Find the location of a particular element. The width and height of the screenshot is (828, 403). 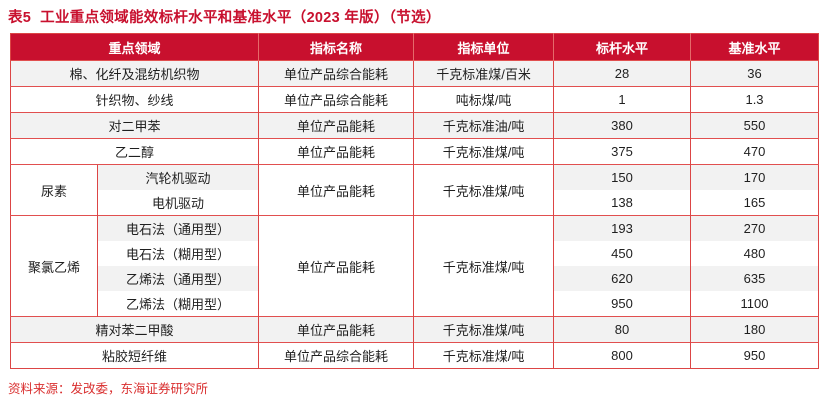

table-row: 电石法（糊用型） 450 480 is located at coordinates (415, 253).